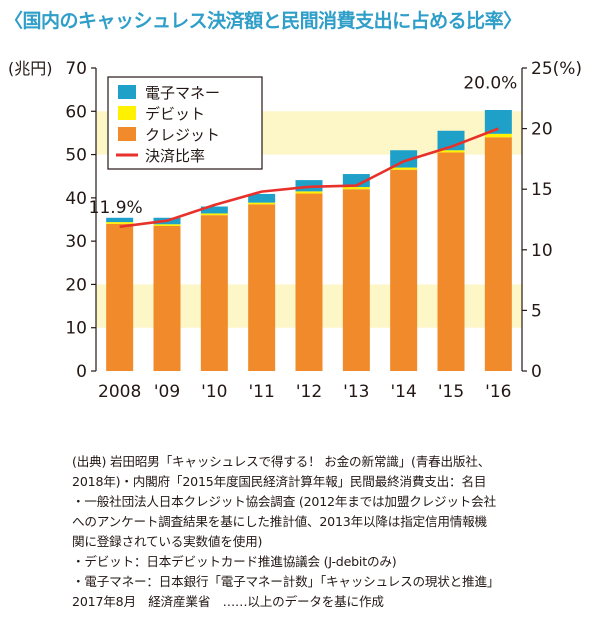 Image resolution: width=611 pixels, height=625 pixels. Describe the element at coordinates (175, 114) in the screenshot. I see `legend-label-debit: デビット` at that location.